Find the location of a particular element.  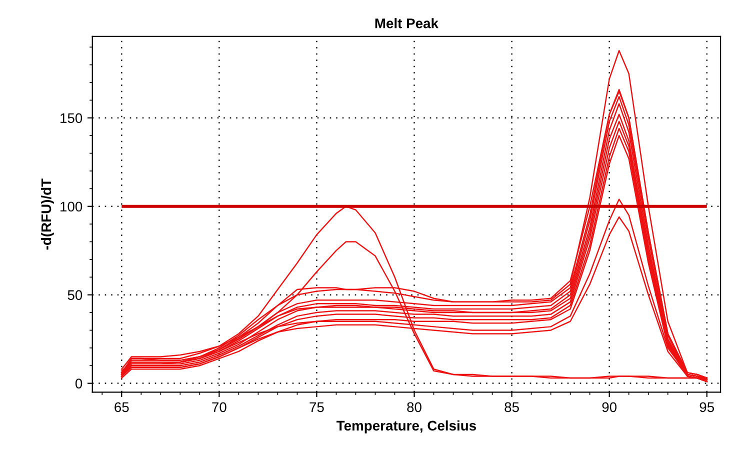

y-tick-label: 0 is located at coordinates (78, 383).